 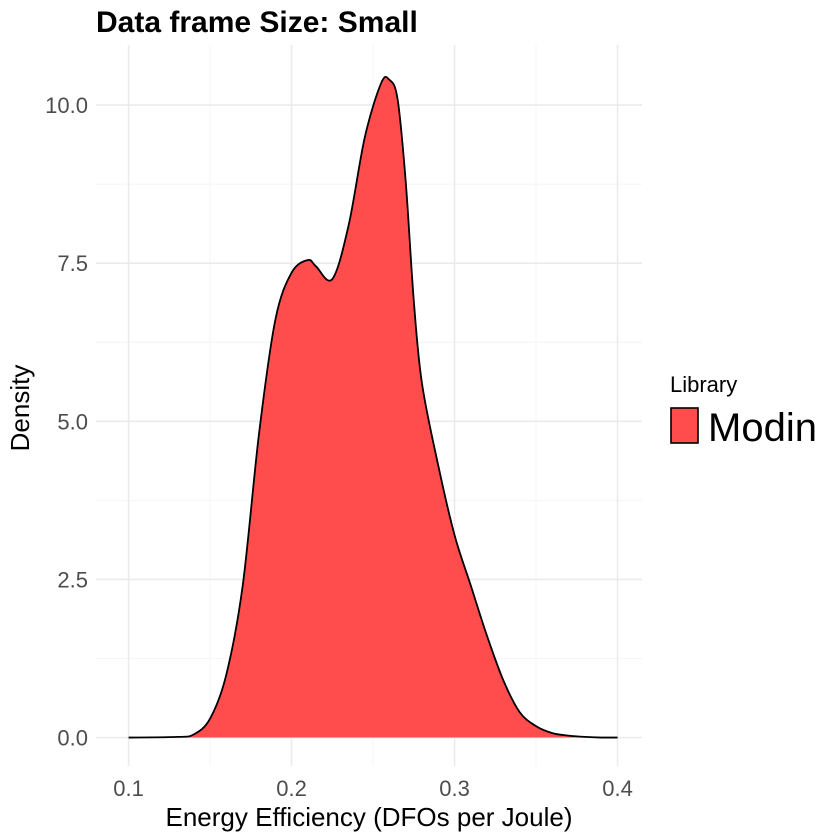 I want to click on legend-key-modin, so click(x=684, y=425).